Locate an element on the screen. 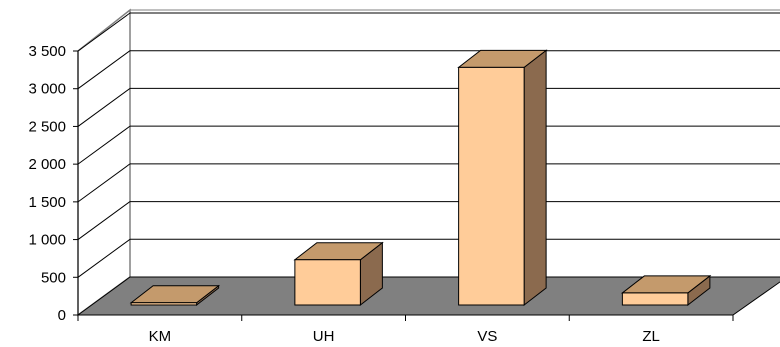 The width and height of the screenshot is (780, 347). bar-side-vs is located at coordinates (535, 178).